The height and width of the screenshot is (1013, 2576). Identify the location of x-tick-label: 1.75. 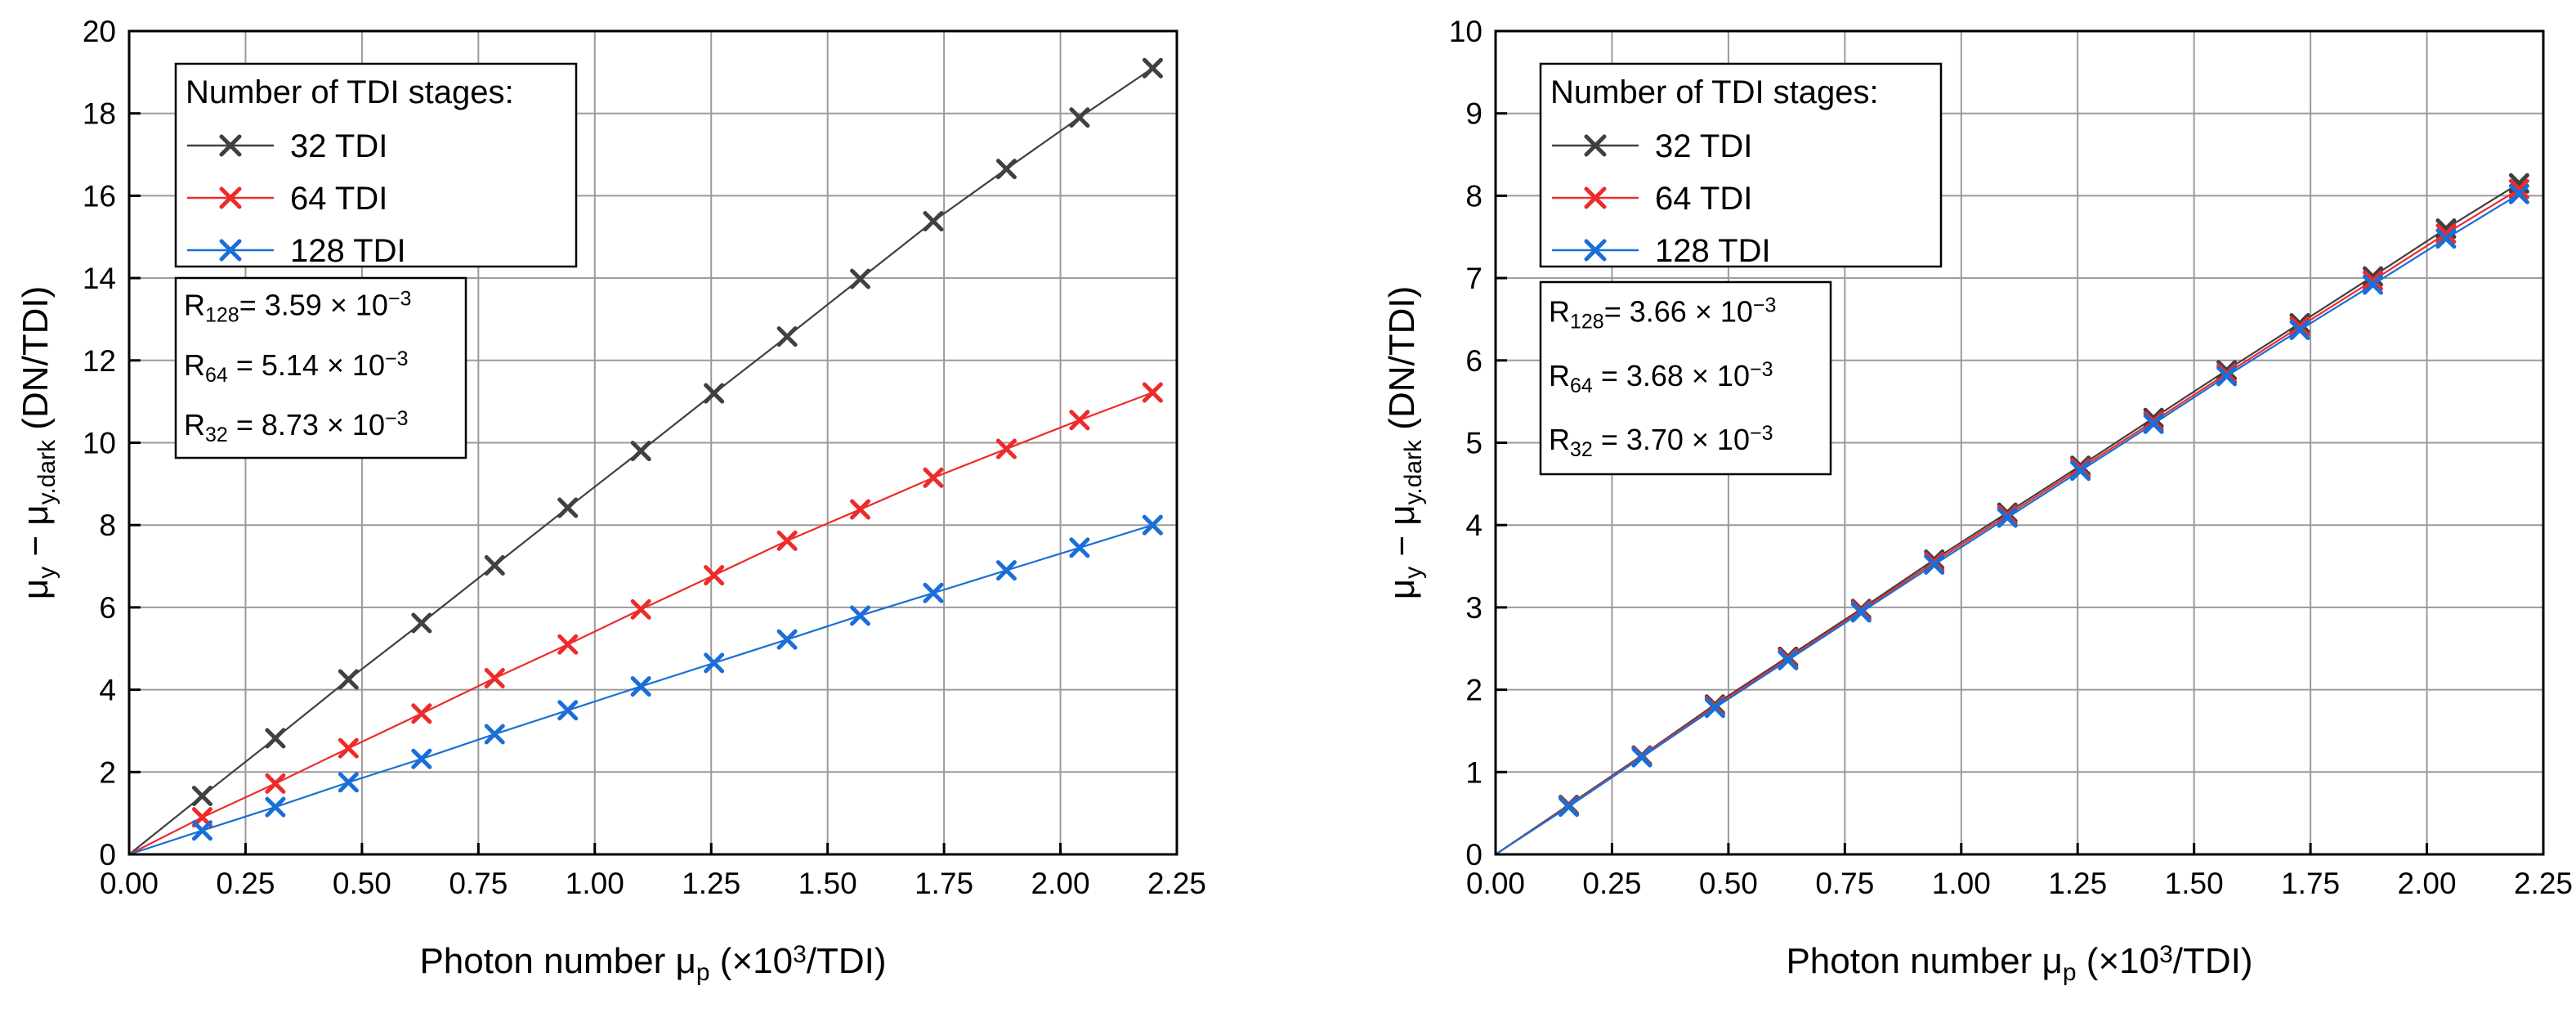
(2310, 884).